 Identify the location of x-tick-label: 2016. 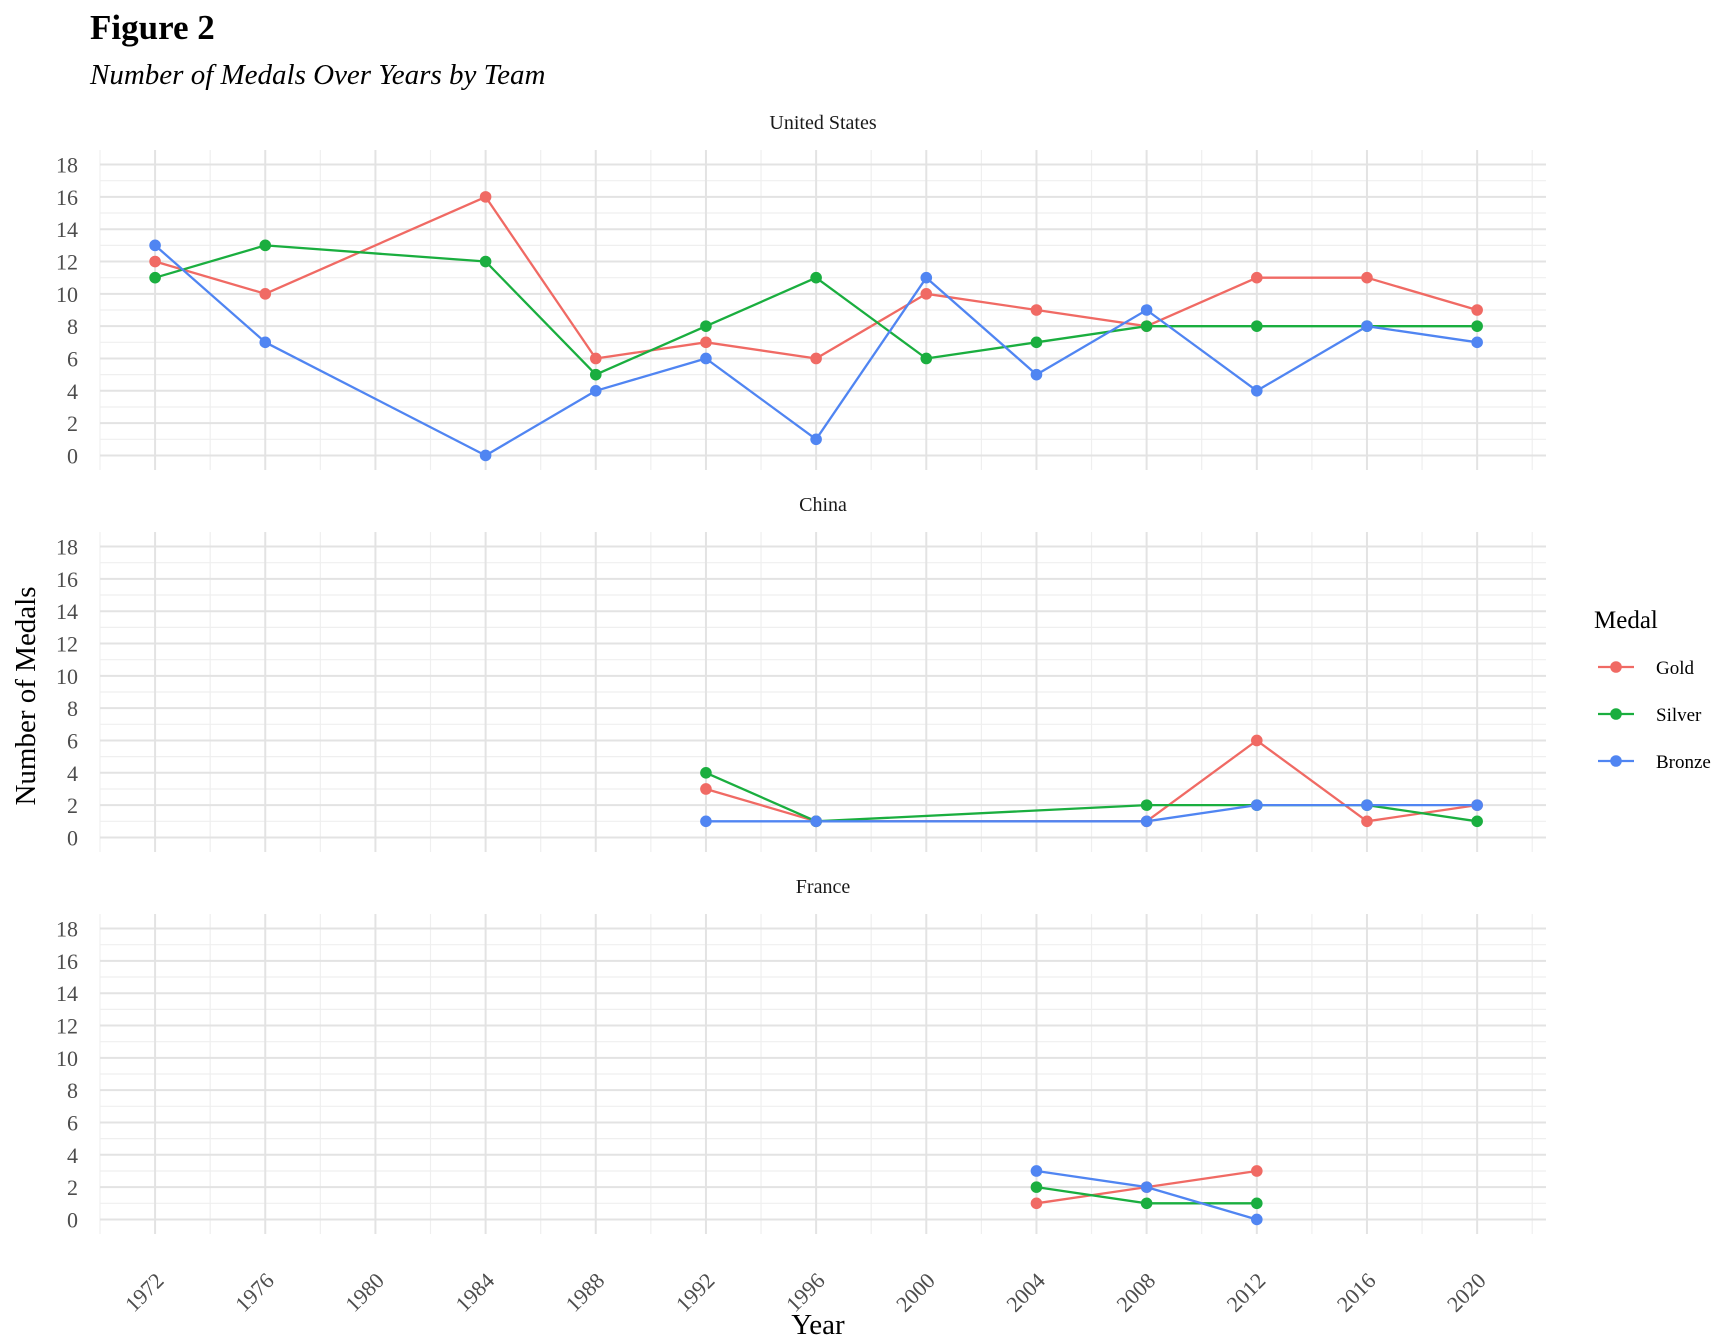
(1356, 1292).